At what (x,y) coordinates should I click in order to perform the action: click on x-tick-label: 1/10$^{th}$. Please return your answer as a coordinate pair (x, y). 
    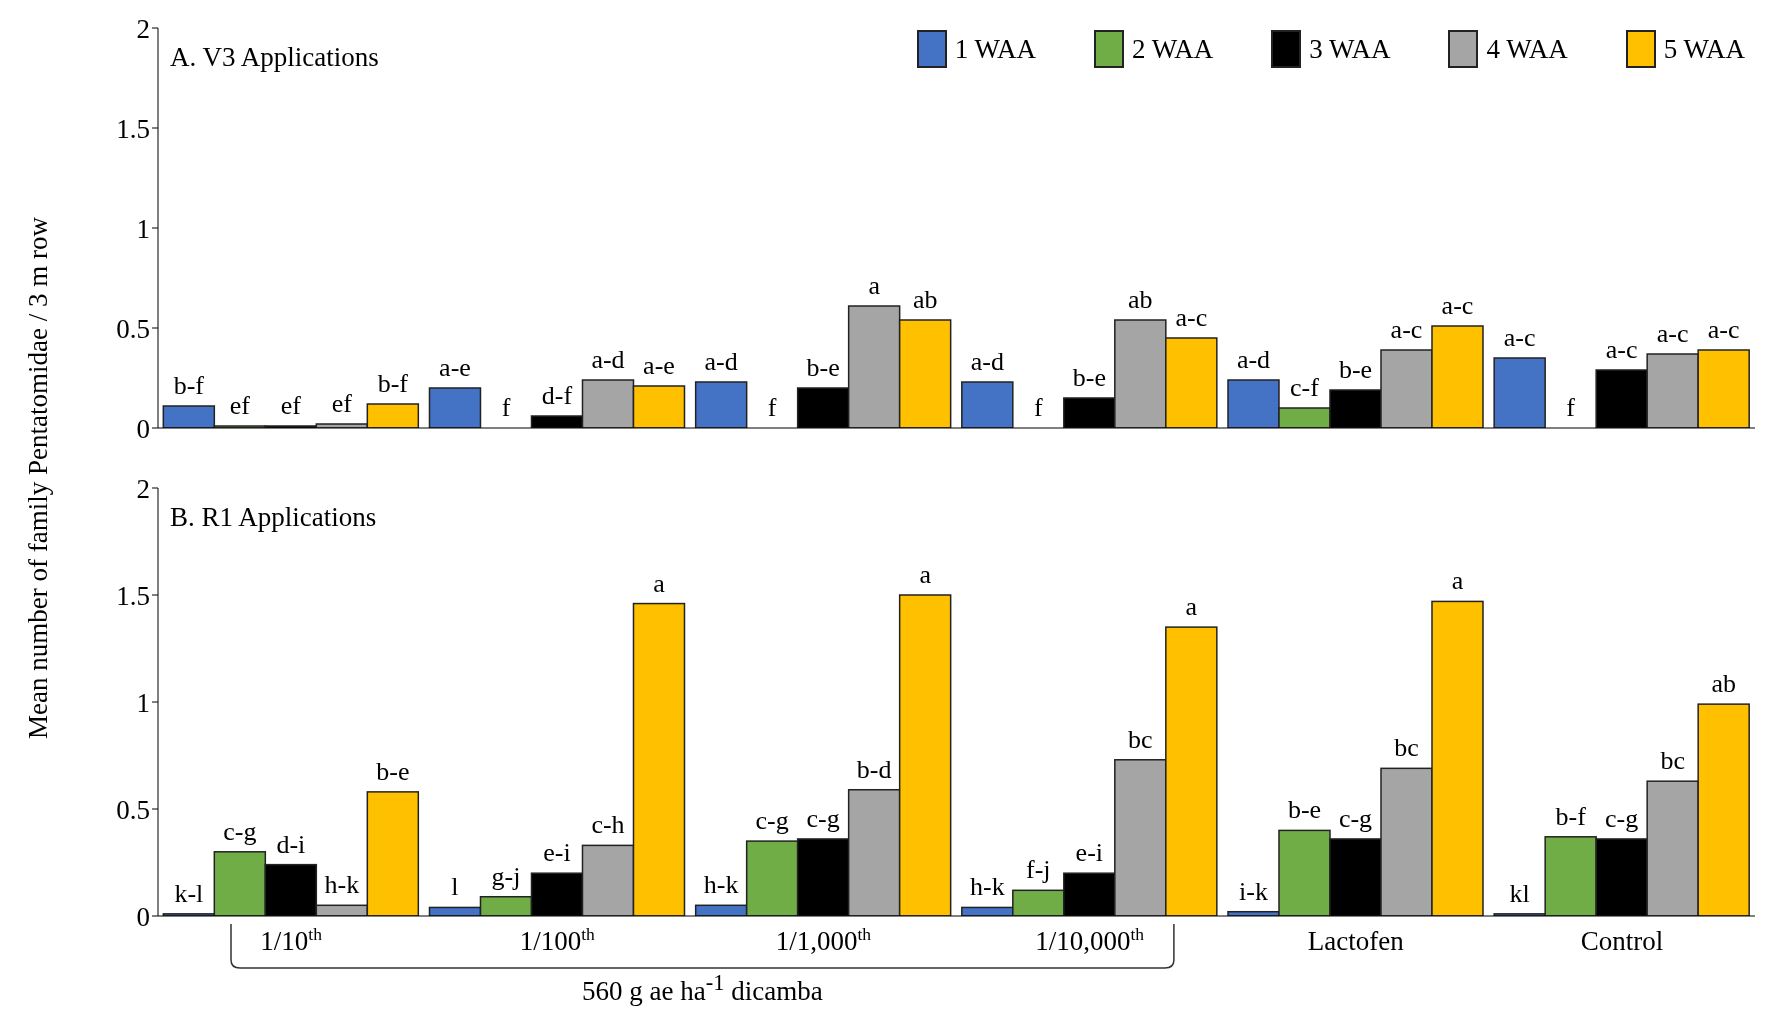
    Looking at the image, I should click on (291, 940).